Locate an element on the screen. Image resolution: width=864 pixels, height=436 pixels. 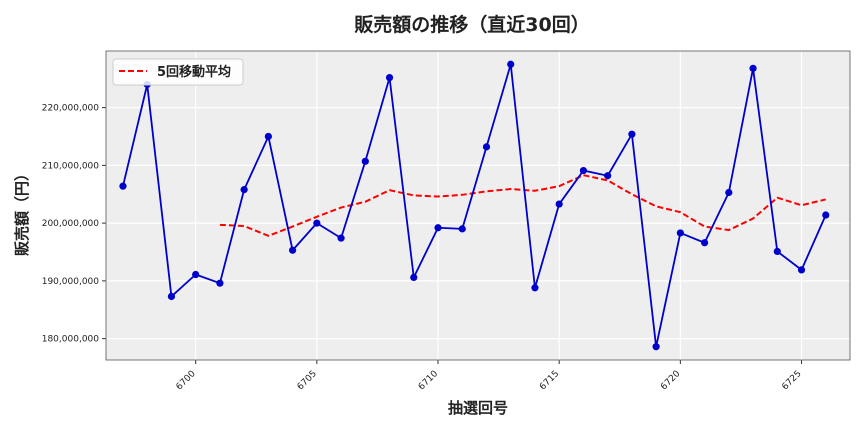
y-tick-label: 220,000,000 is located at coordinates (71, 109).